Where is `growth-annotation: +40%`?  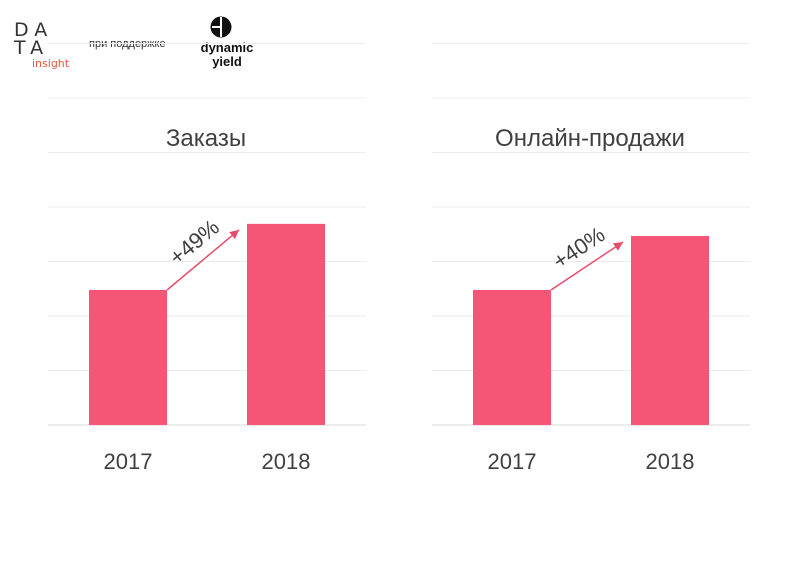
growth-annotation: +40% is located at coordinates (578, 248).